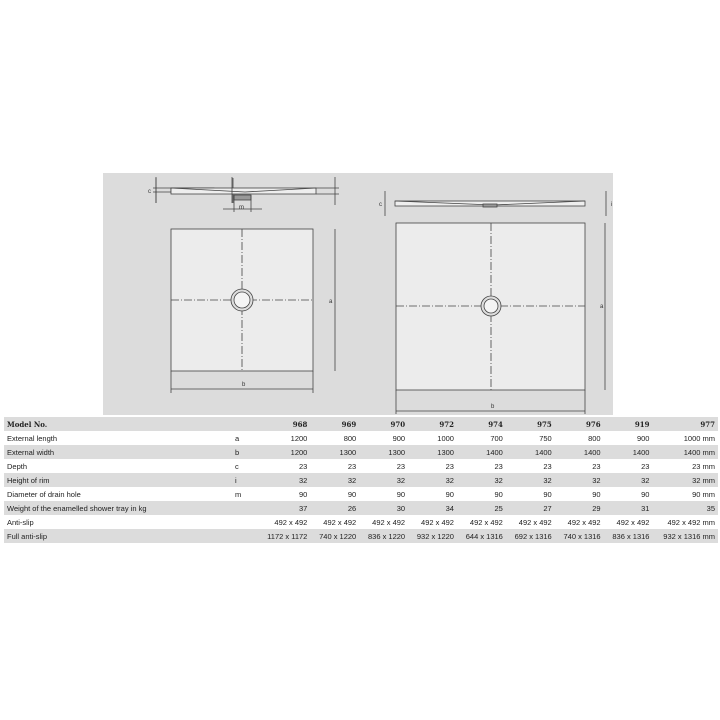 The width and height of the screenshot is (720, 720). I want to click on header-key, so click(245, 424).